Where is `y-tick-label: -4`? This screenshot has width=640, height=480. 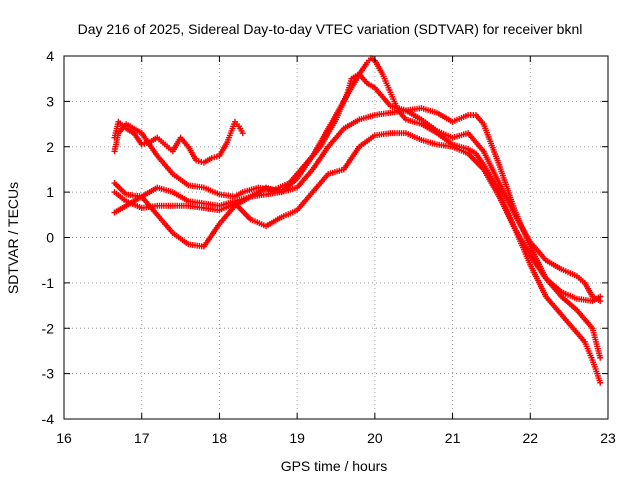 y-tick-label: -4 is located at coordinates (48, 419).